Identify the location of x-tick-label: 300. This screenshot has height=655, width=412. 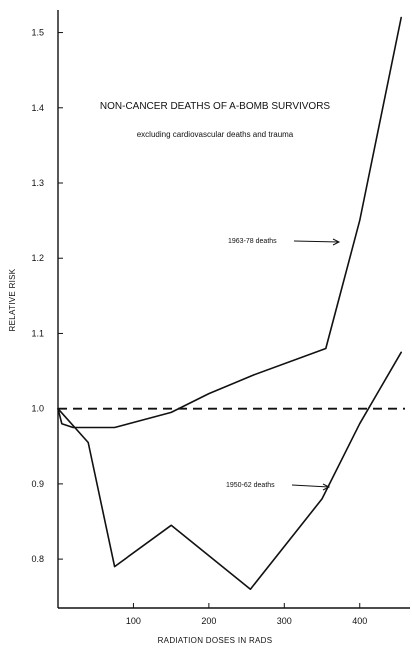
(284, 621).